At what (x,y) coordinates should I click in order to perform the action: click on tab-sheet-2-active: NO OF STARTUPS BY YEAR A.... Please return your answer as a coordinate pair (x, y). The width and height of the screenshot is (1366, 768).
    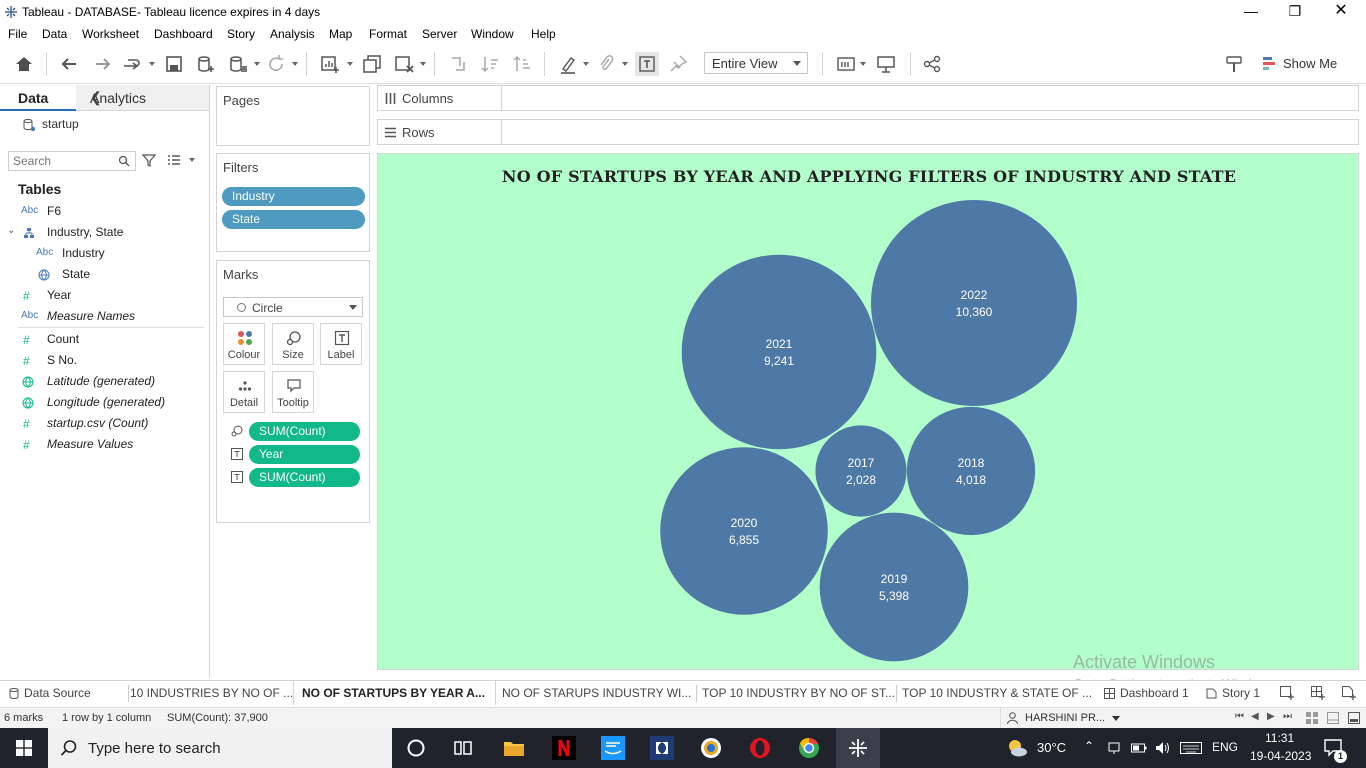
    Looking at the image, I should click on (394, 693).